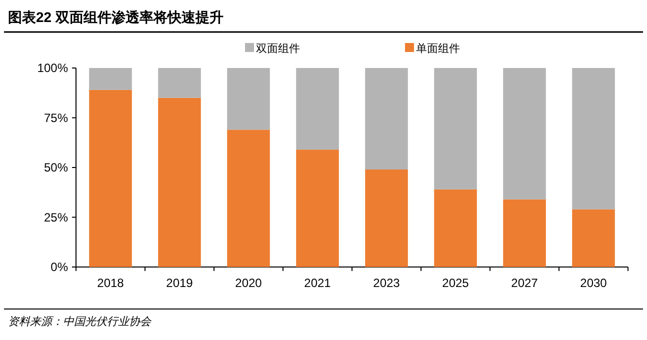 The image size is (647, 340). I want to click on y-tick-label: 75%, so click(56, 117).